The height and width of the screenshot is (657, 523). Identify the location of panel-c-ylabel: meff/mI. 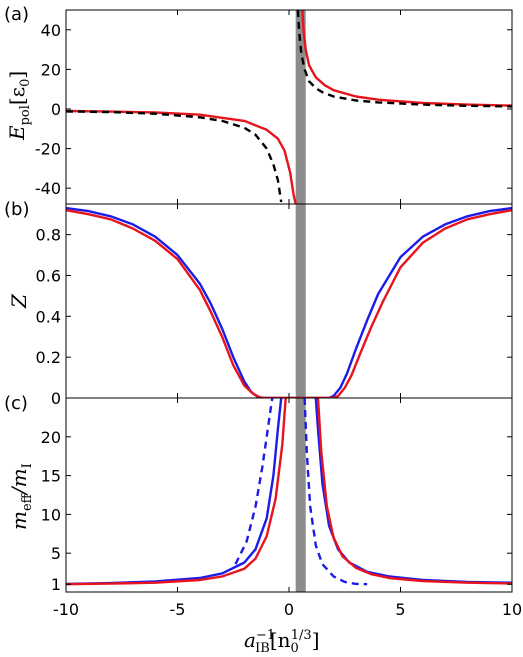
(21, 496).